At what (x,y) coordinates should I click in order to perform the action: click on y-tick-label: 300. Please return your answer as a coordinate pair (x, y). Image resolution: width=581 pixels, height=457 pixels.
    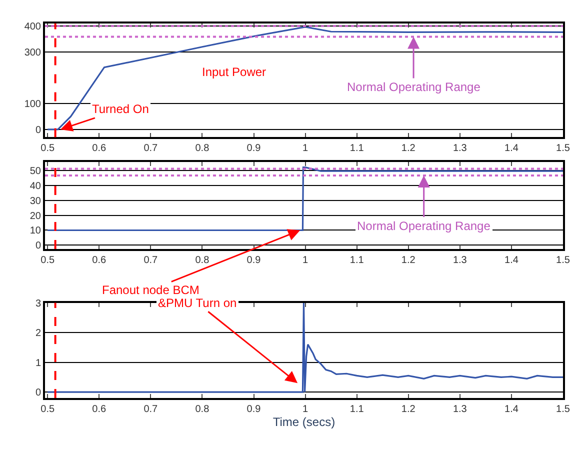
    Looking at the image, I should click on (33, 52).